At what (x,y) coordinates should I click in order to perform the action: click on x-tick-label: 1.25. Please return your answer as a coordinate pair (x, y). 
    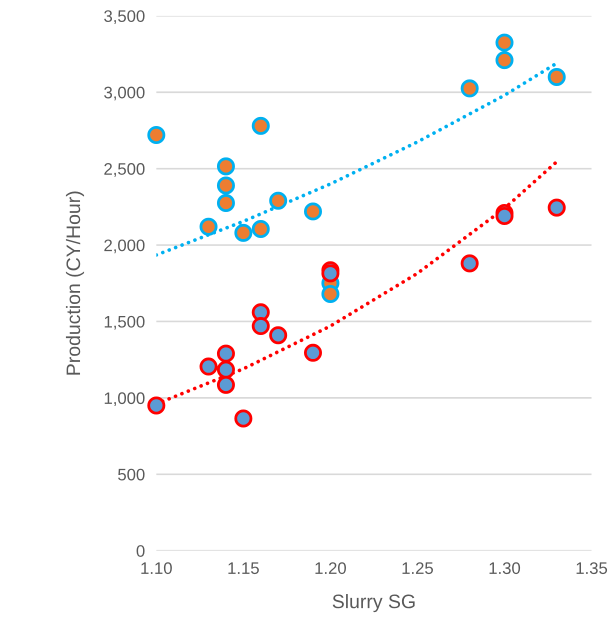
    Looking at the image, I should click on (417, 568).